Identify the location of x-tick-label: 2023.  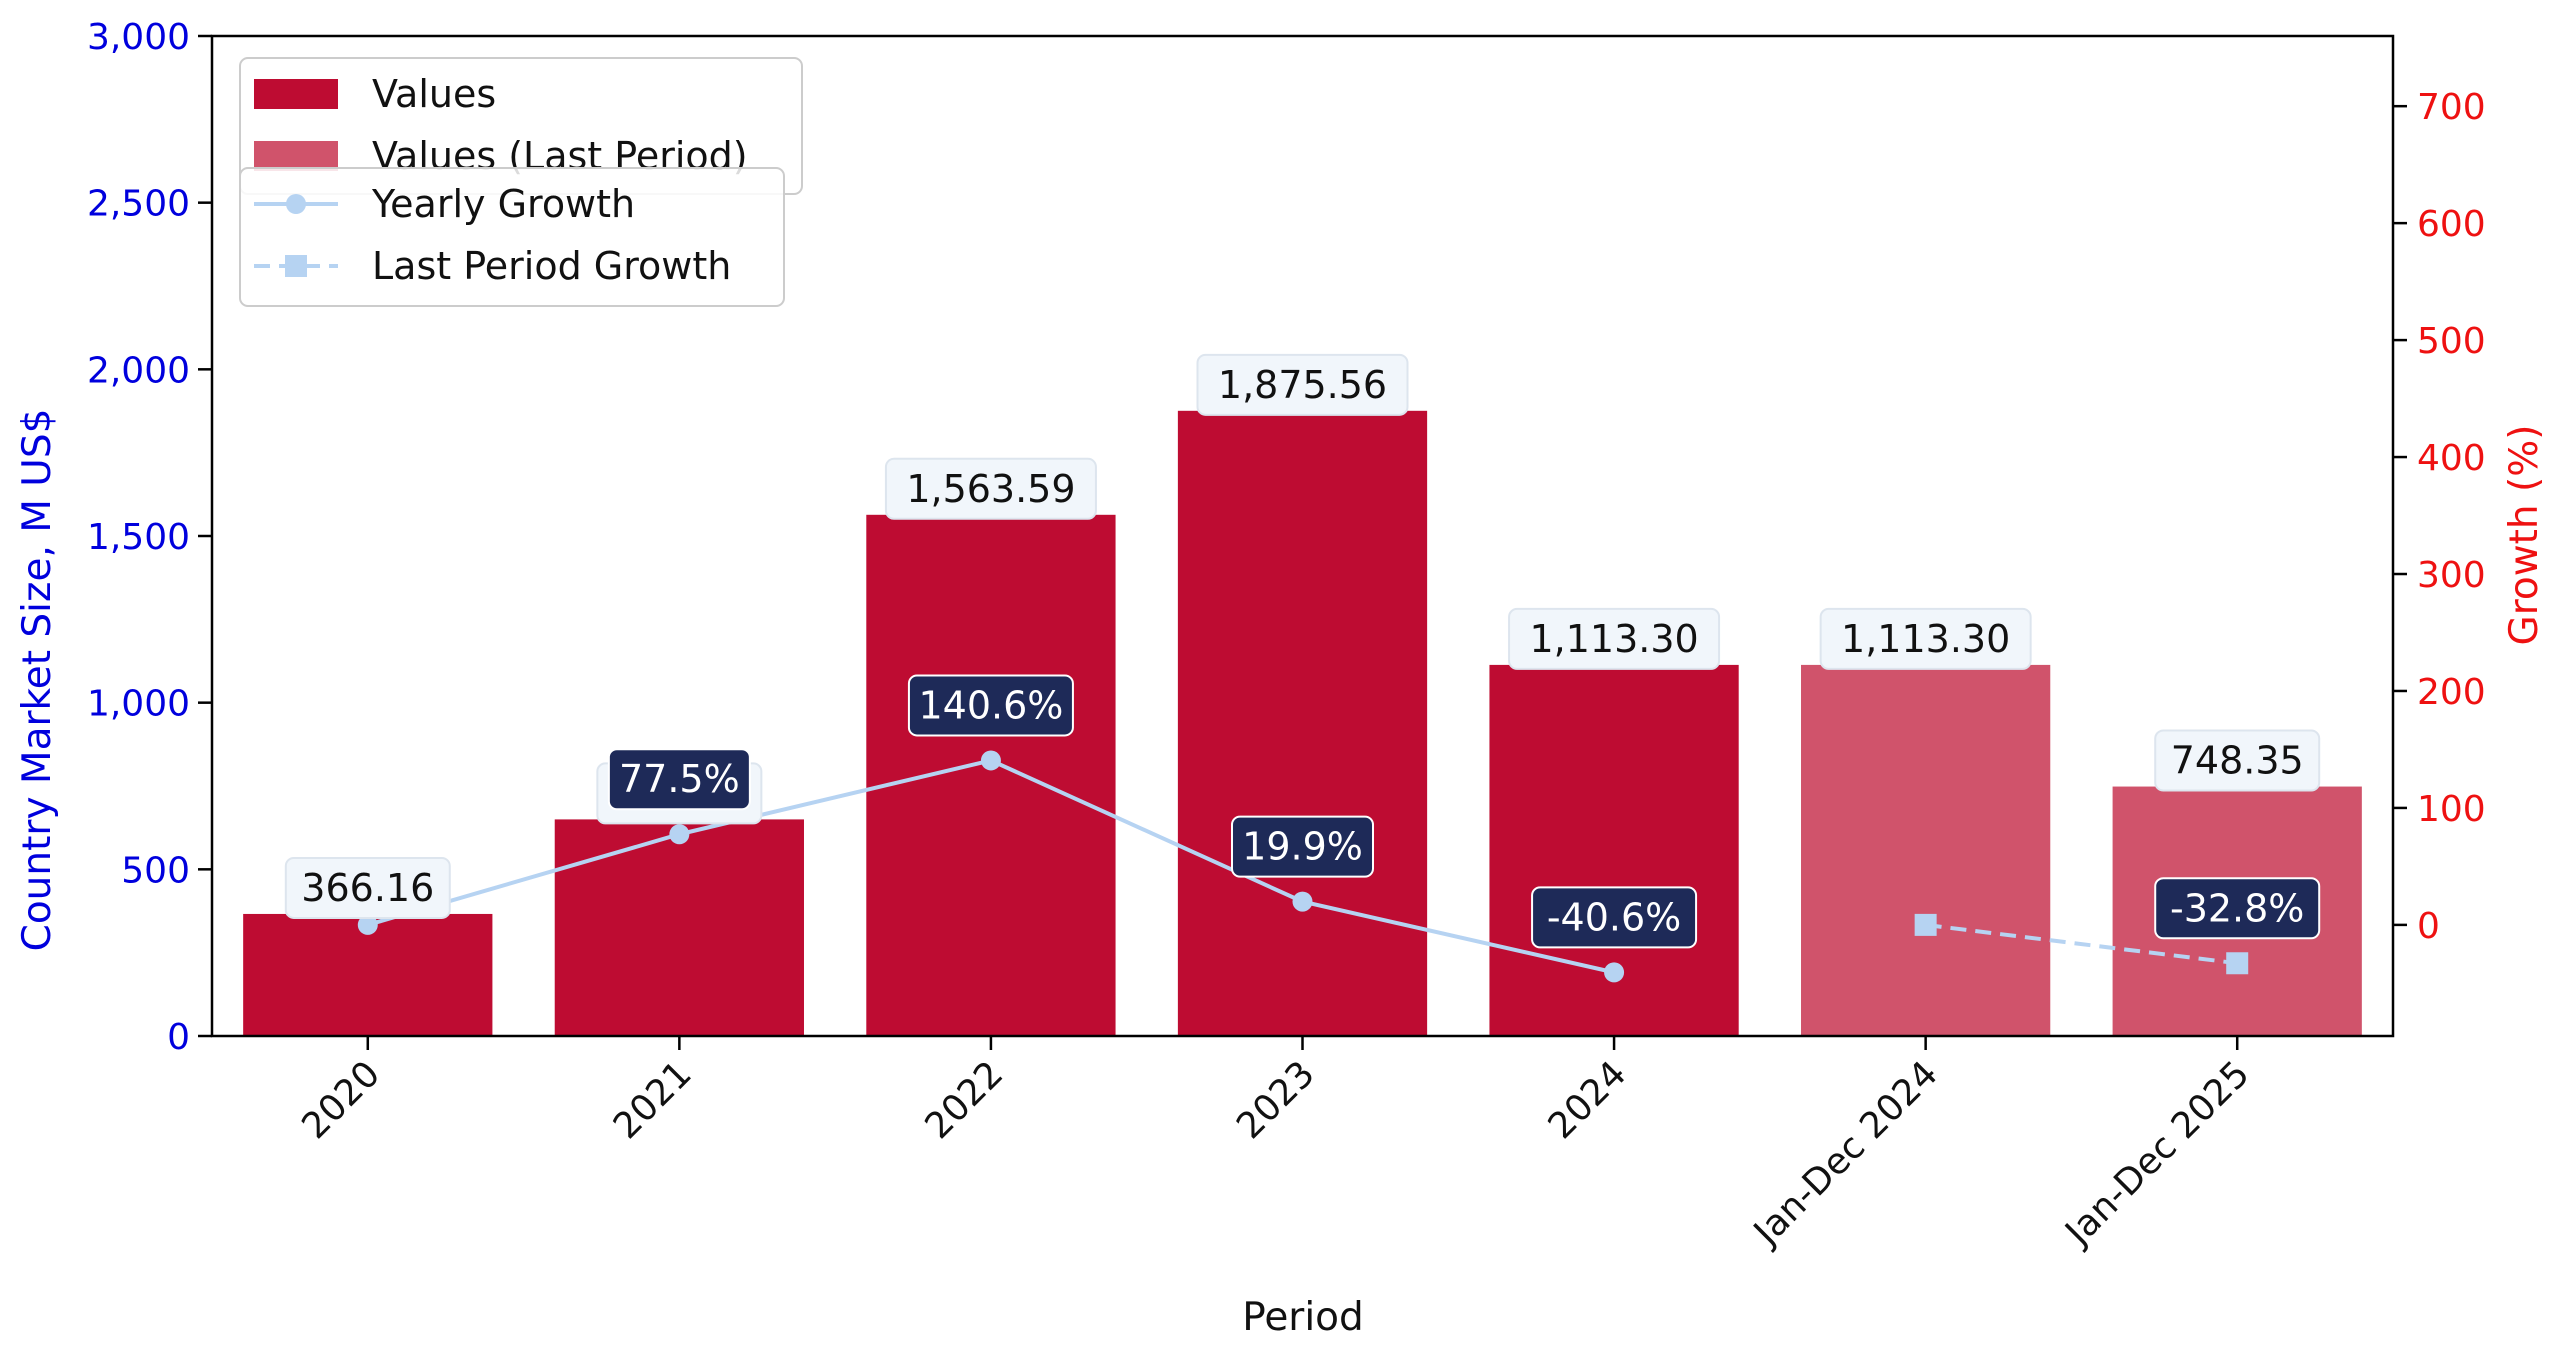
(1276, 1100).